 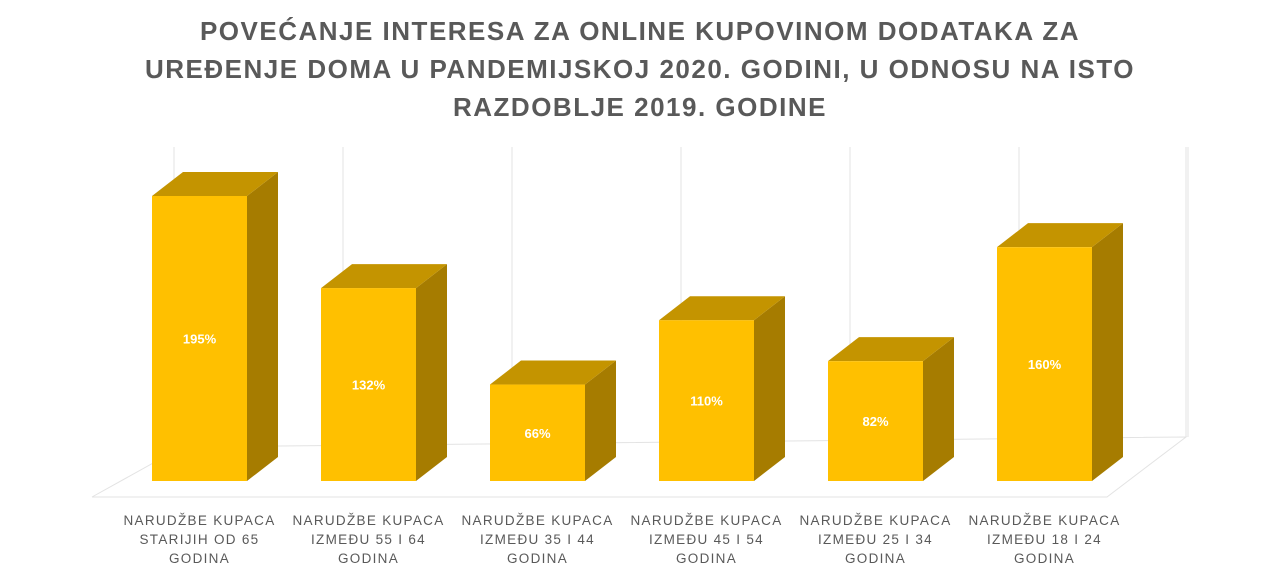 I want to click on data-label: 110%, so click(x=706, y=401).